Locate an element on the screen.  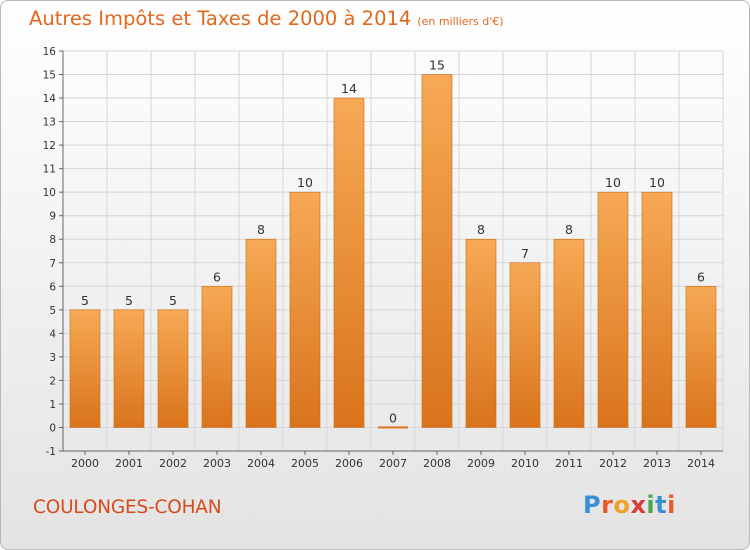
y-tick-label: 13 is located at coordinates (49, 123).